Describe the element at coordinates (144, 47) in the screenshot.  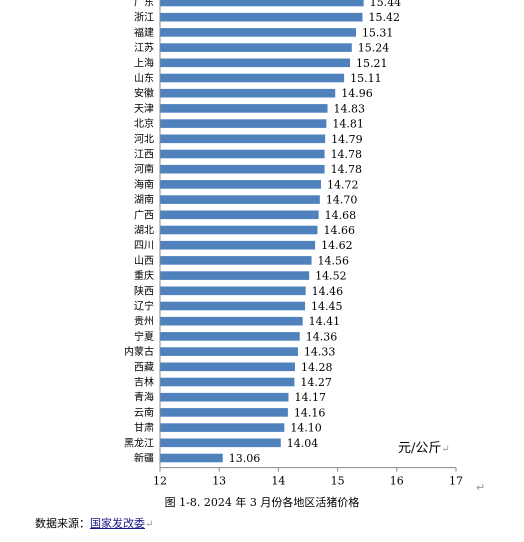
I see `category-label: 江苏` at that location.